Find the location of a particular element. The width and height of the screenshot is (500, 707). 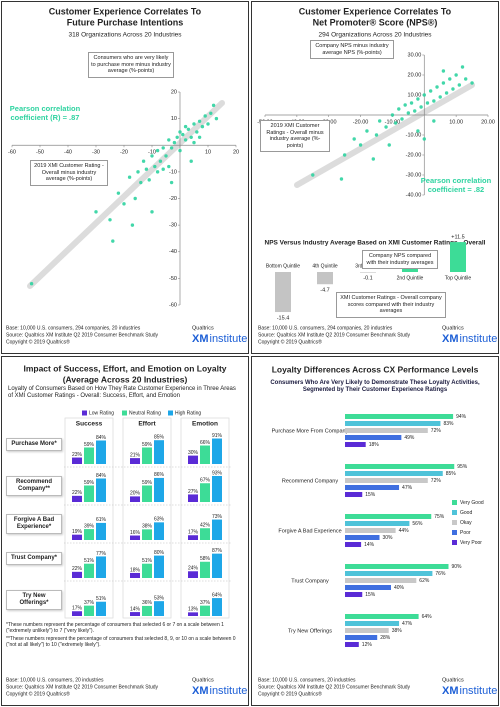

y-tick-label: -30 is located at coordinates (173, 226).